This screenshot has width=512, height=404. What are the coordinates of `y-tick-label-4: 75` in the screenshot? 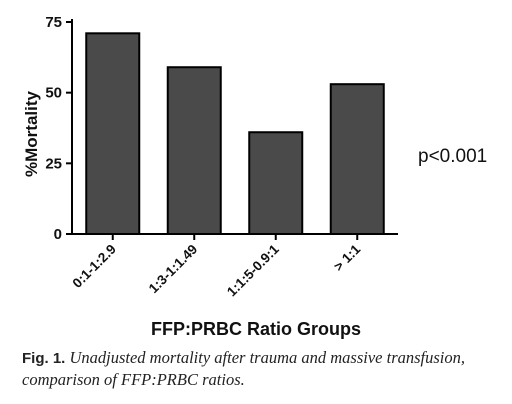 It's located at (53, 22).